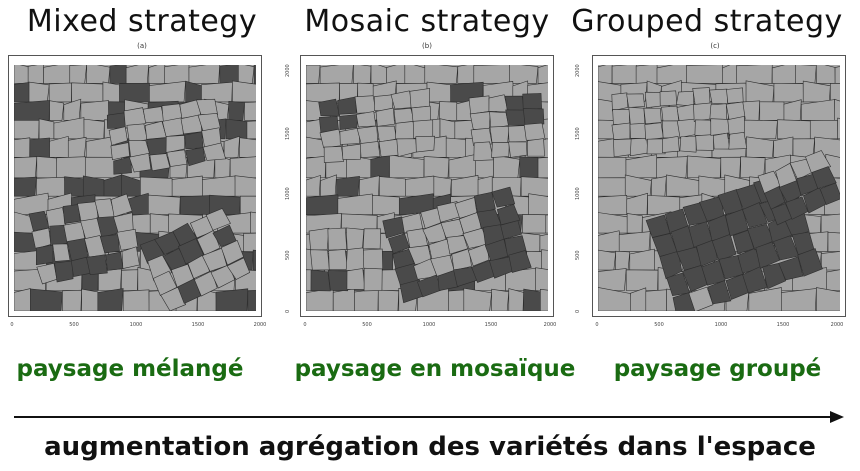 This screenshot has height=471, width=860. I want to click on x-tick: 0, so click(305, 325).